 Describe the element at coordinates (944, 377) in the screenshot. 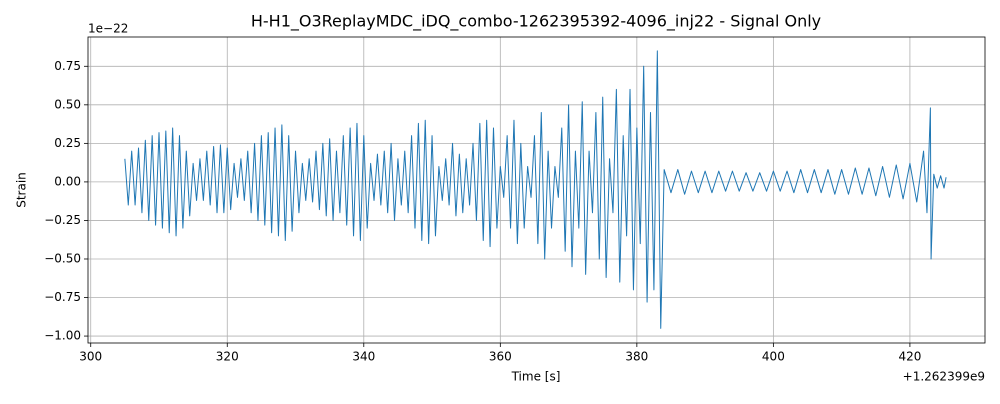

I see `x-offset-label: +1.262399e9` at that location.